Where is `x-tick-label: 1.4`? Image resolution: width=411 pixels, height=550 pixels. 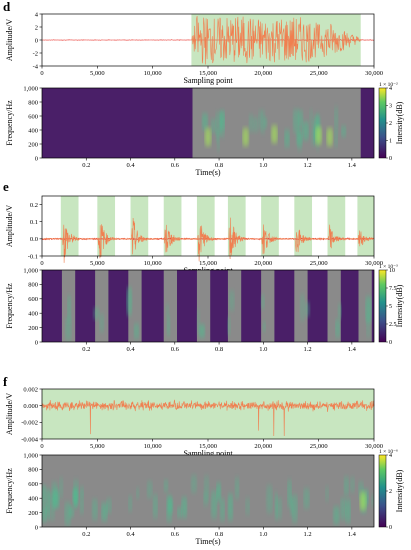 x-tick-label: 1.4 is located at coordinates (352, 165).